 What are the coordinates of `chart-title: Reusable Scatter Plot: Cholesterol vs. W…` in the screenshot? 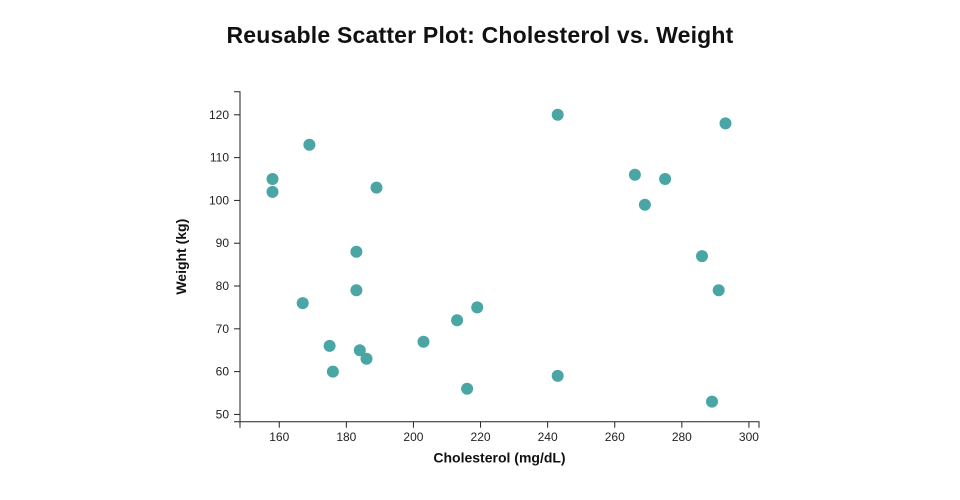 It's located at (480, 35).